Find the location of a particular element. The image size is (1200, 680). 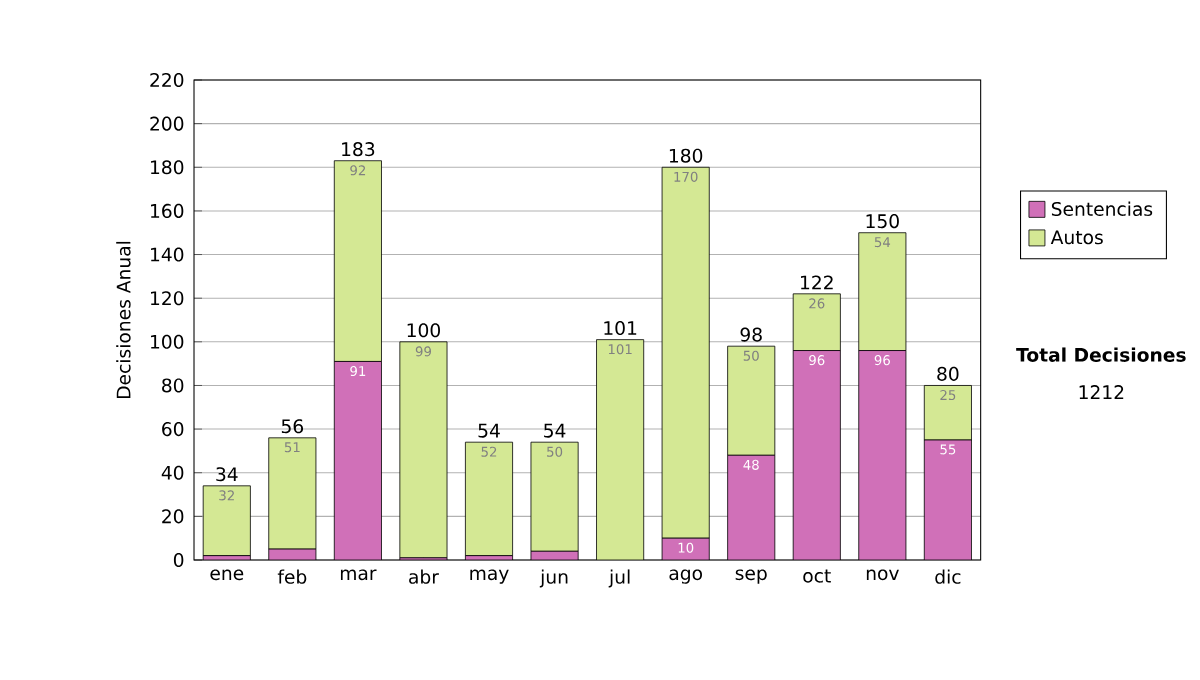

y-tick-label: 220 is located at coordinates (167, 80).